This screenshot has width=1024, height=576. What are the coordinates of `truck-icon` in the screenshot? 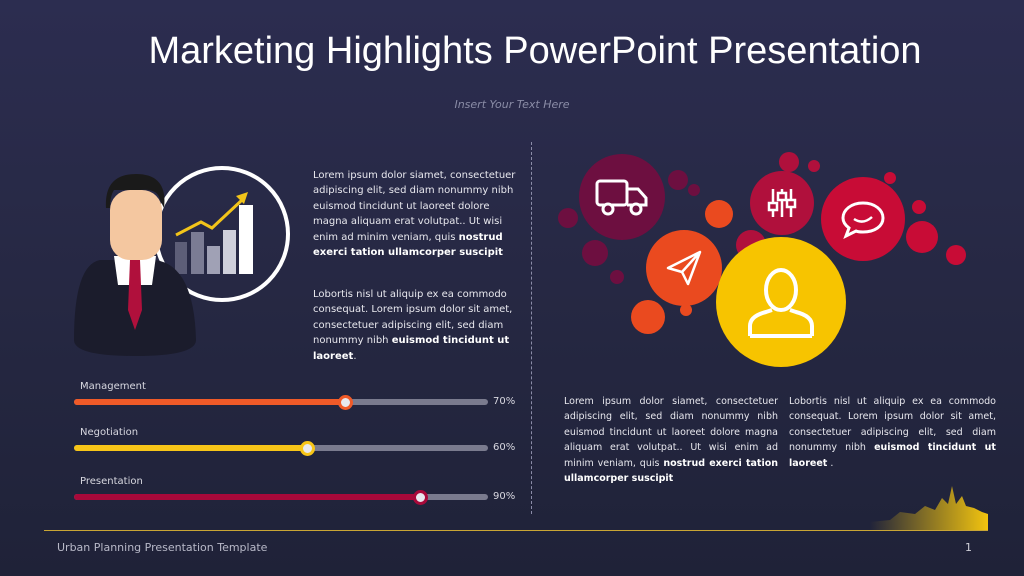 It's located at (621, 197).